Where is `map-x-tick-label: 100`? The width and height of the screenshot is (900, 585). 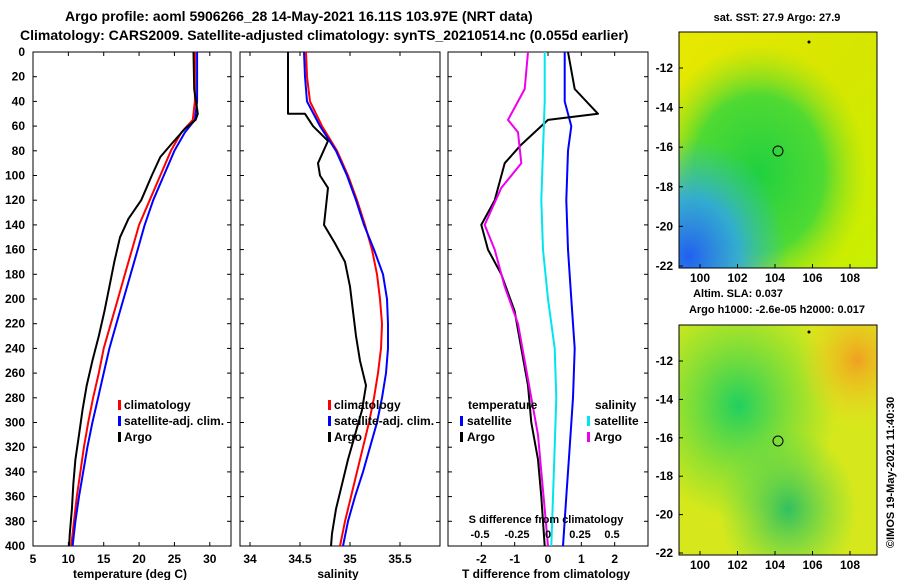
map-x-tick-label: 100 is located at coordinates (700, 565).